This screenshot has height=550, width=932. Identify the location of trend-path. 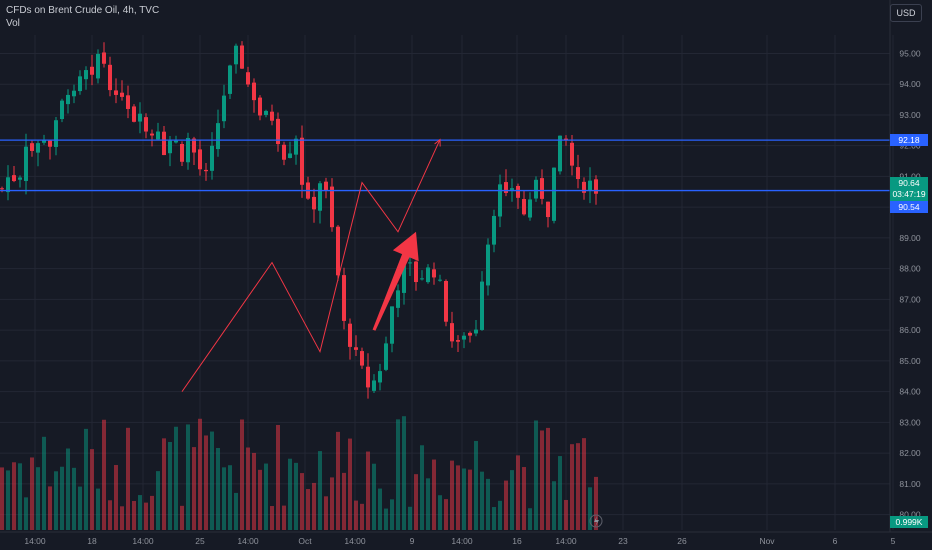
(311, 265).